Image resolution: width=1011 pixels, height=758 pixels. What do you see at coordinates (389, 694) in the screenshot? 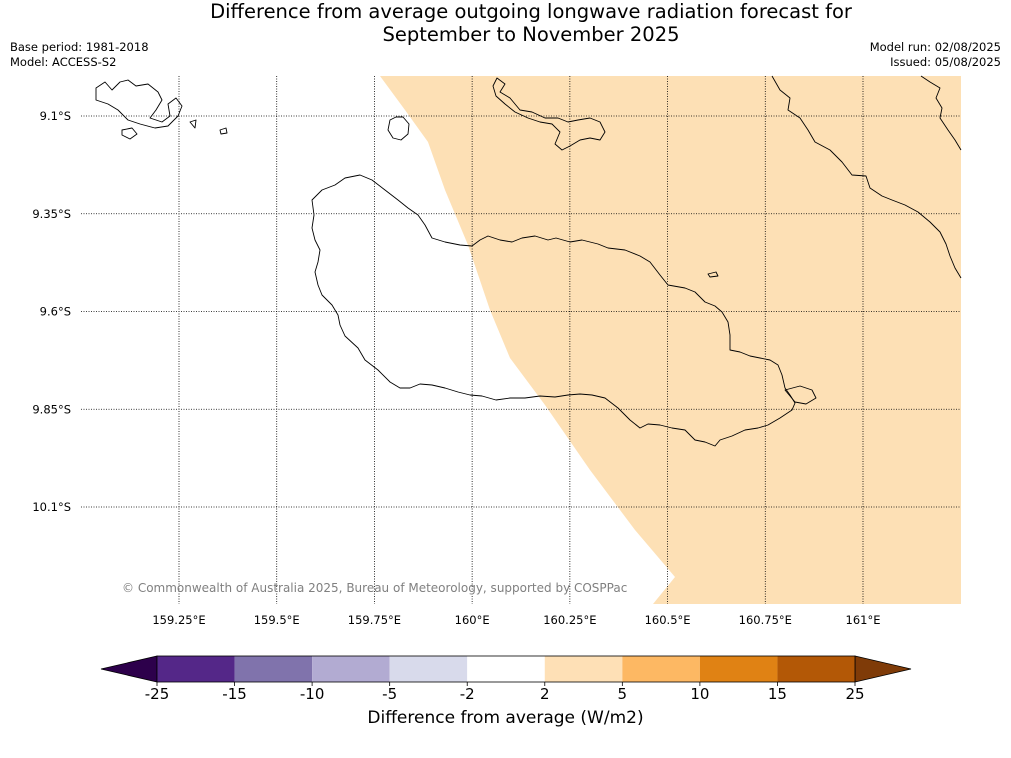
I see `colorbar-tick-label: -5` at bounding box center [389, 694].